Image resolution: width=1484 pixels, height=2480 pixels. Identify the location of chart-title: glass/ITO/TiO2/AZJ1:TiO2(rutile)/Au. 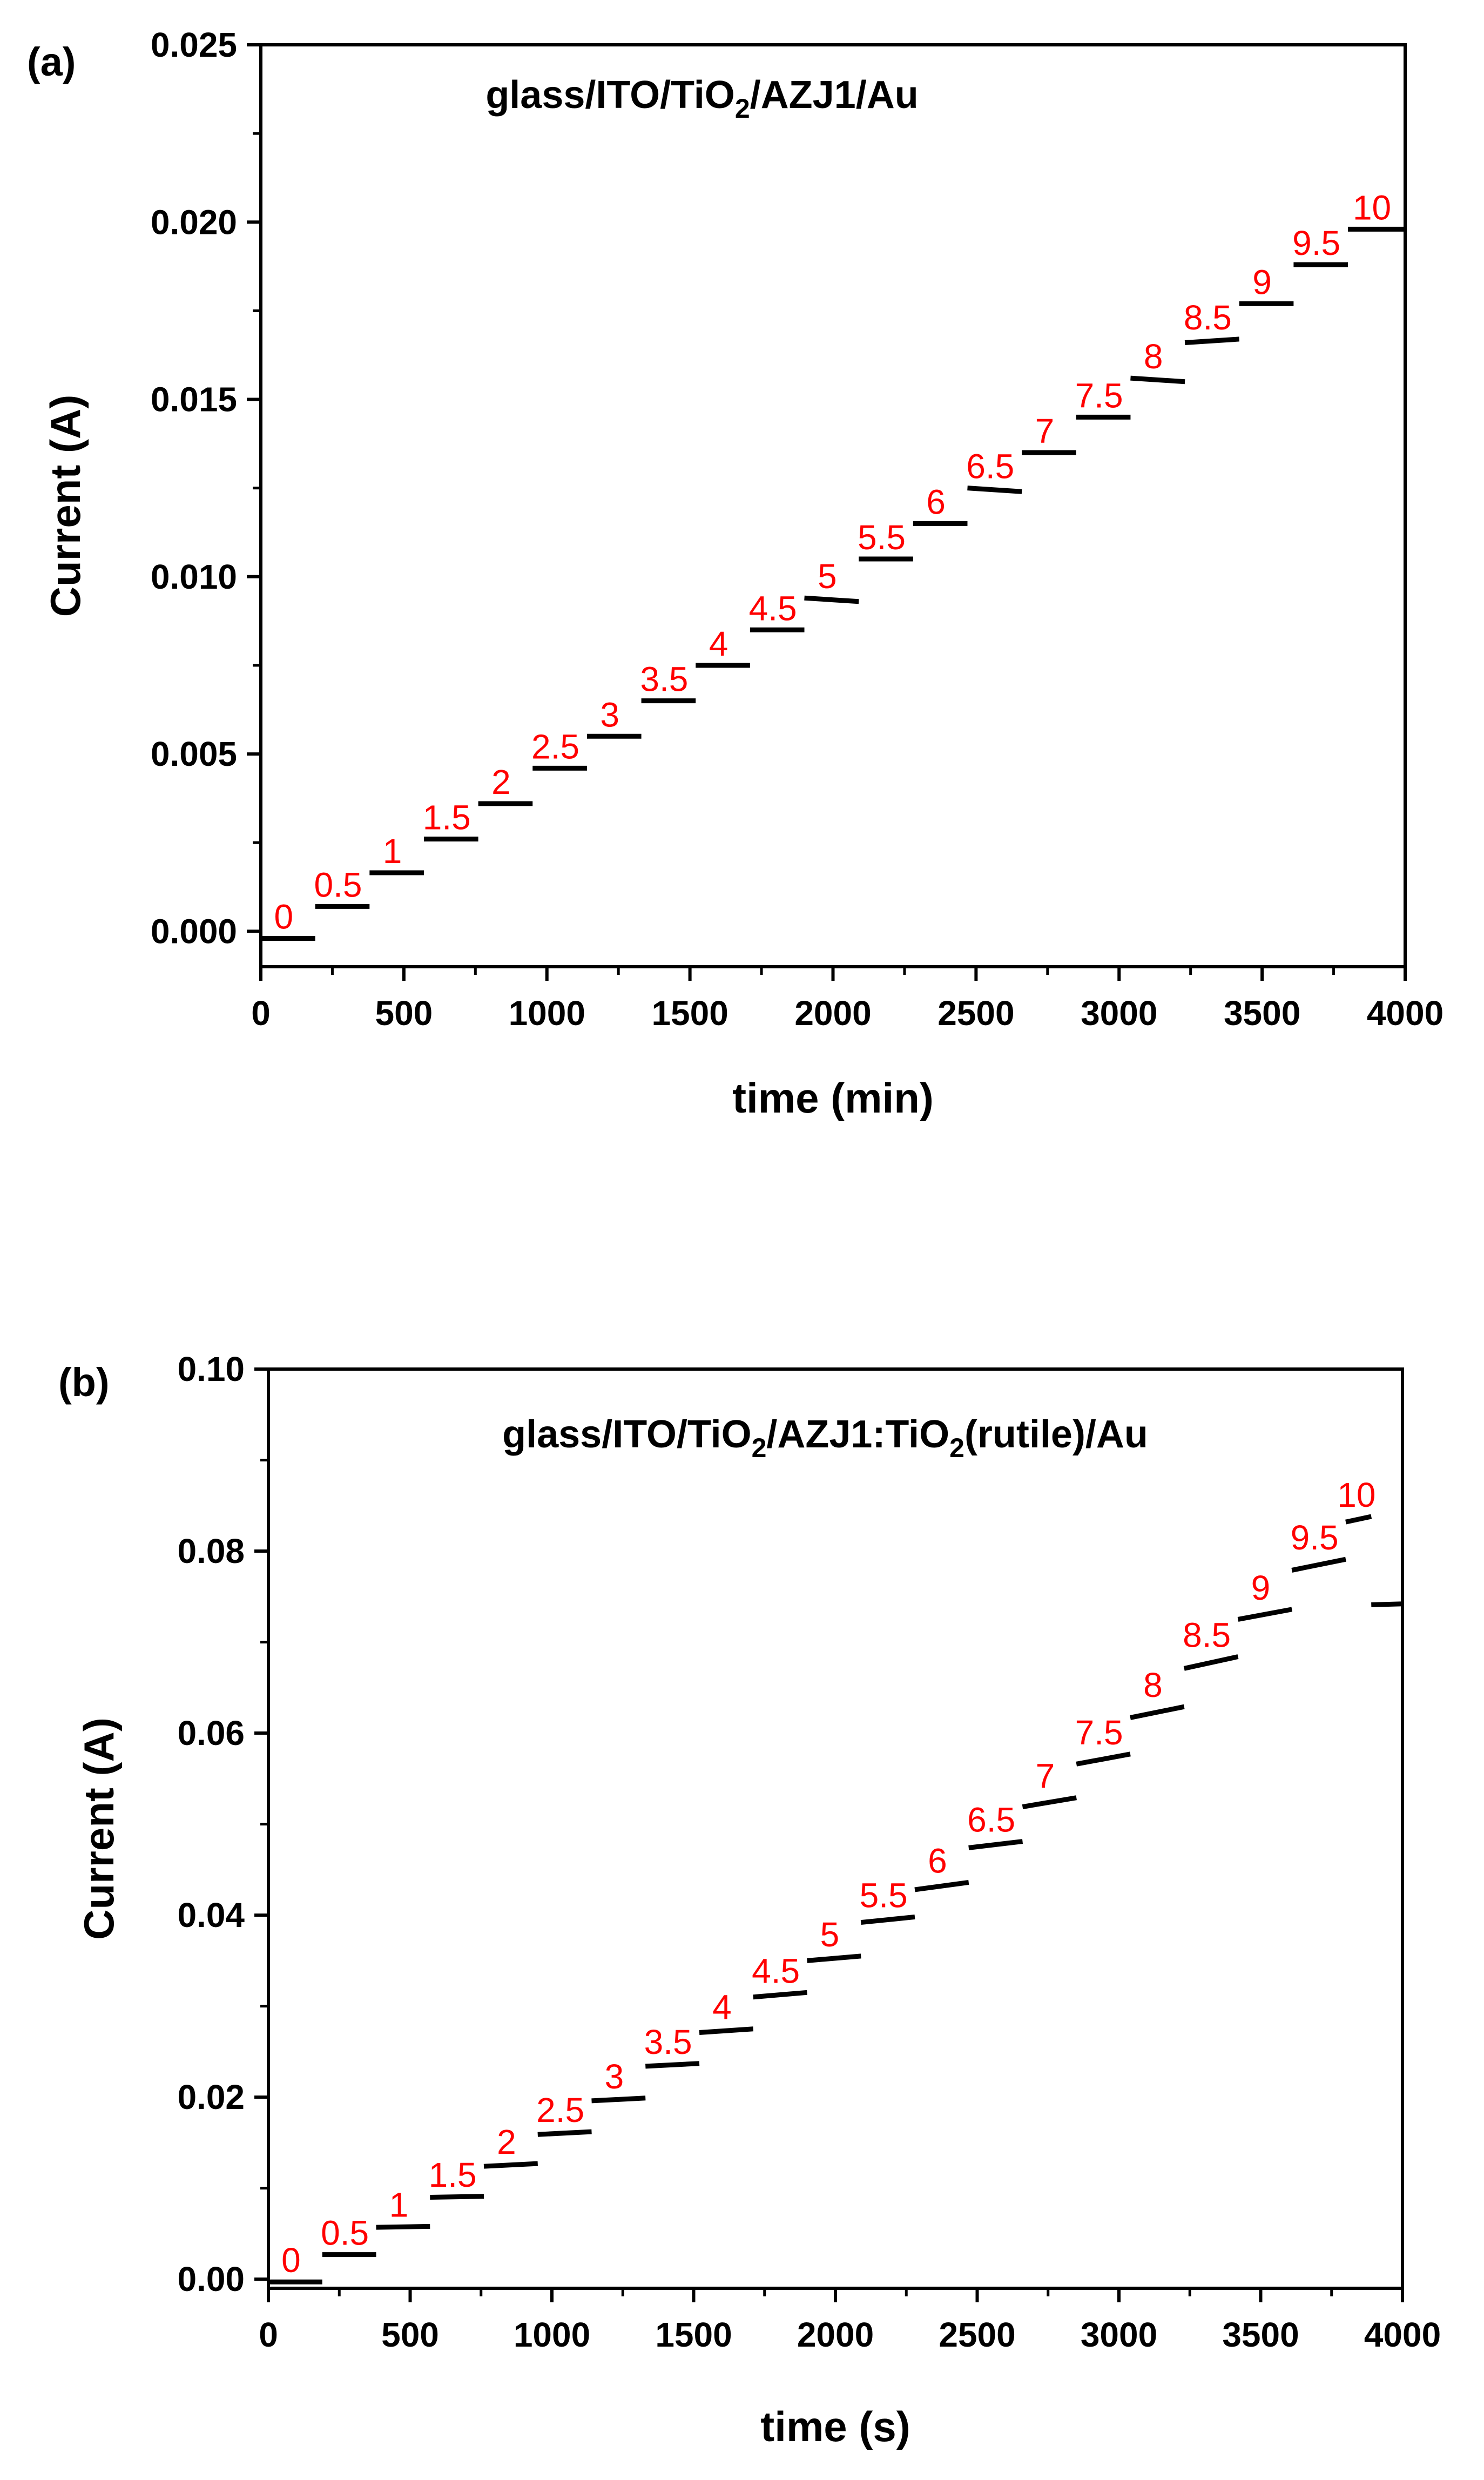
(825, 1438).